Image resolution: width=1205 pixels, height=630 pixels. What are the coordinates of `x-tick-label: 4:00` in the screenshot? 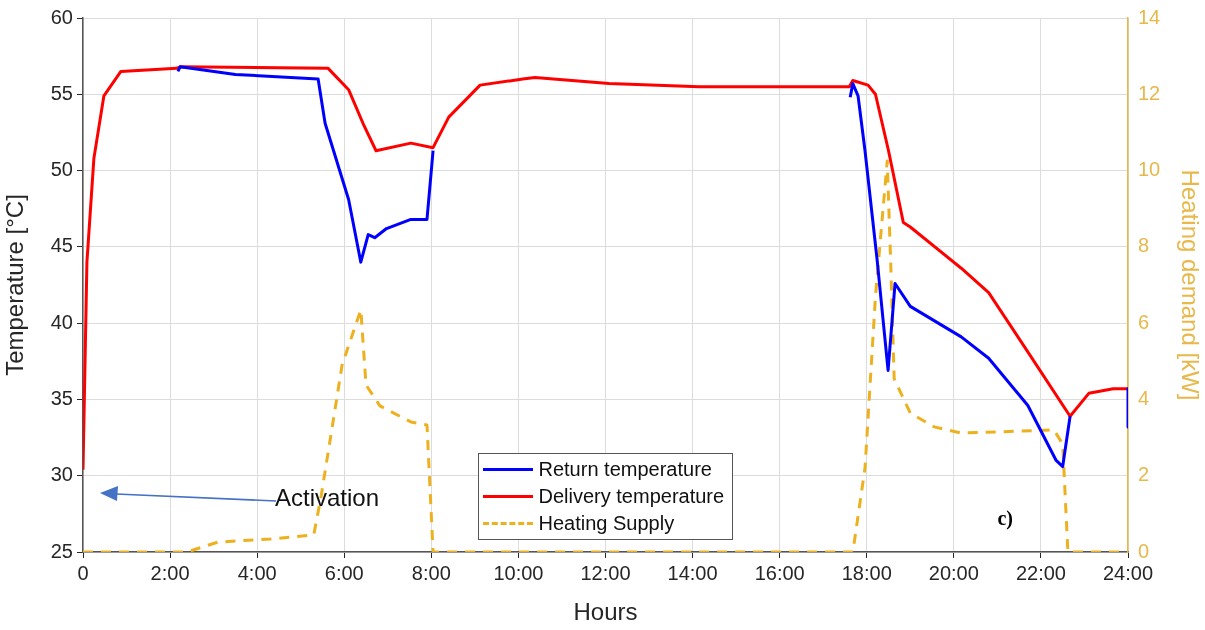 It's located at (257, 572).